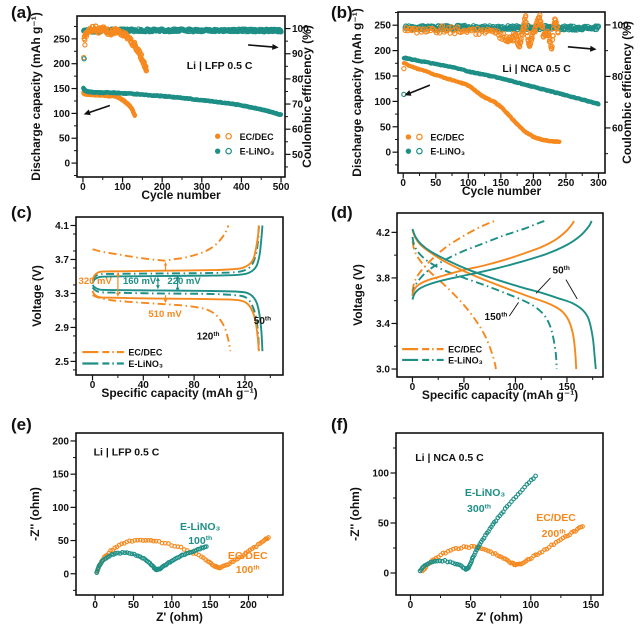  Describe the element at coordinates (241, 187) in the screenshot. I see `svg-text: 400` at that location.